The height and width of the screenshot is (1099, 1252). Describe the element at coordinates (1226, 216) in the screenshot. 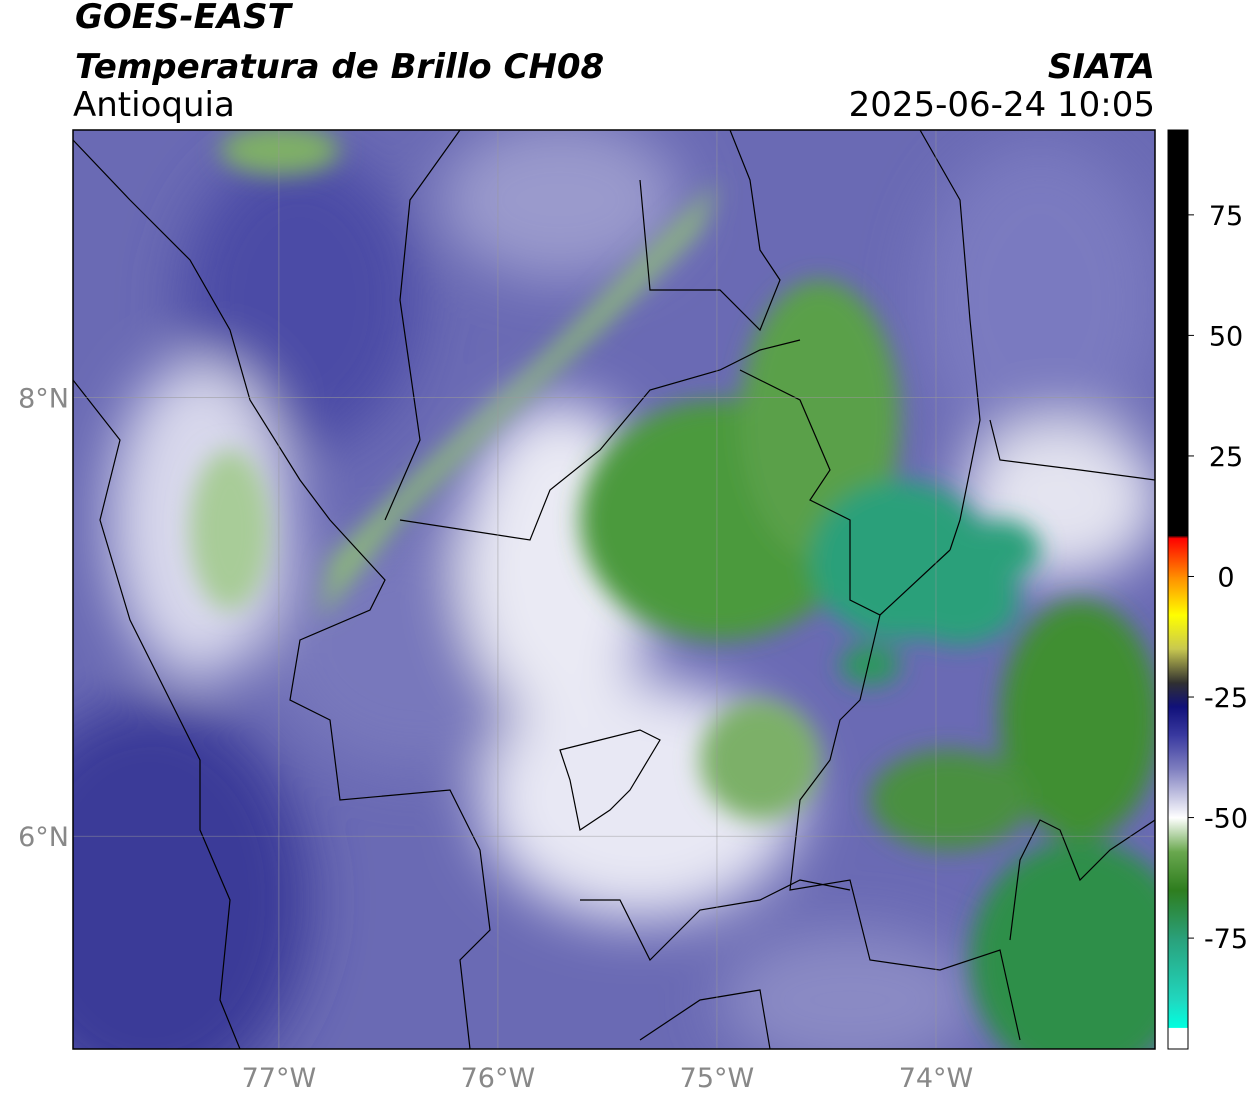

I see `colorbar-tick-label: 75` at that location.